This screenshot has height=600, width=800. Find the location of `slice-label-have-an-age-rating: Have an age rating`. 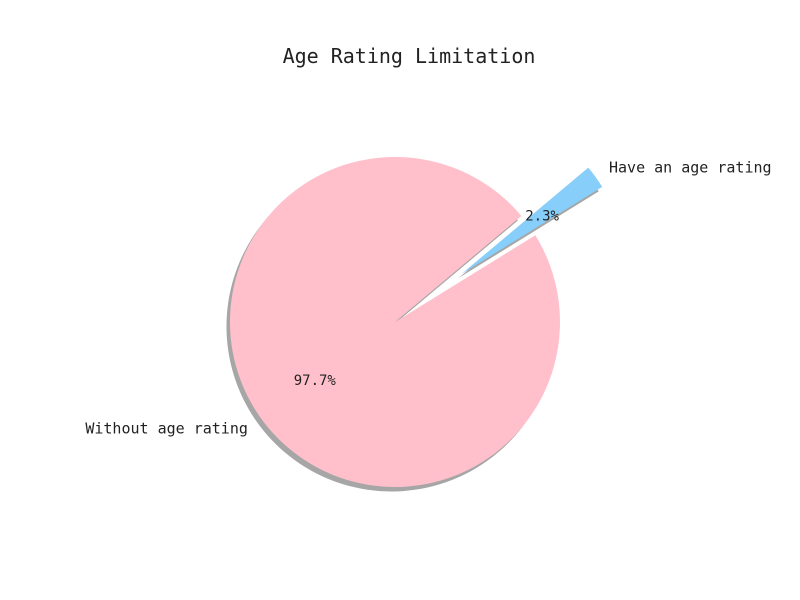

slice-label-have-an-age-rating: Have an age rating is located at coordinates (690, 167).